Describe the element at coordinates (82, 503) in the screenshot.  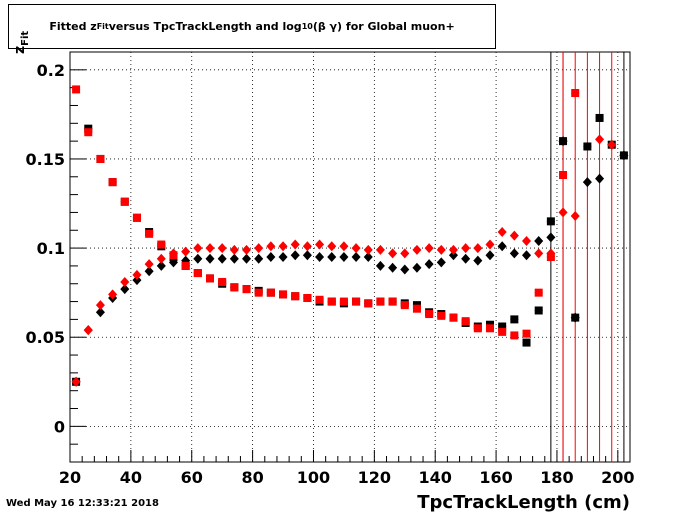
I see `footer-date: Wed May 16 12:33:21 2018` at that location.